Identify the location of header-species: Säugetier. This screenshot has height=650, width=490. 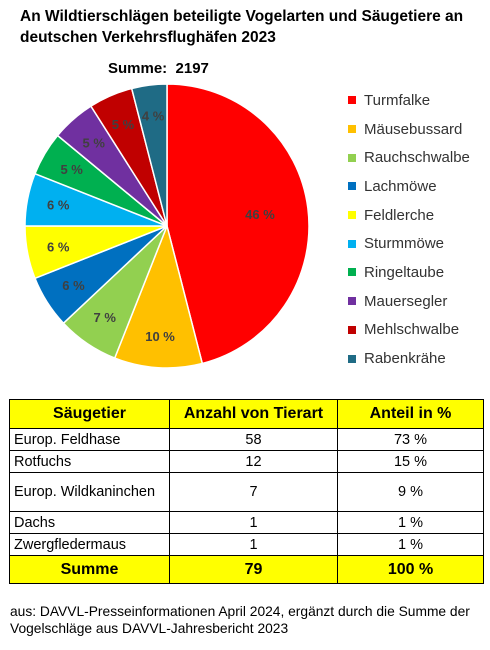
(89, 414).